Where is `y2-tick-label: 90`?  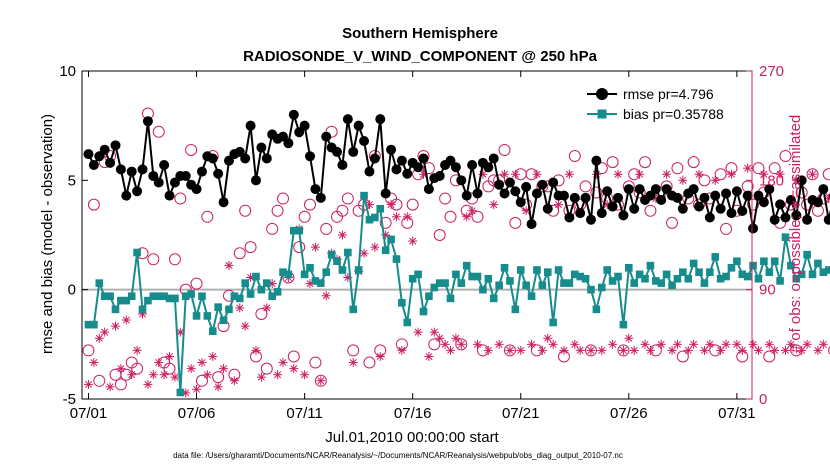
y2-tick-label: 90 is located at coordinates (767, 290).